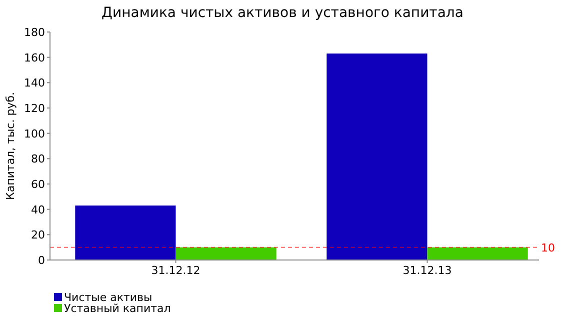 This screenshot has height=332, width=565. What do you see at coordinates (34, 83) in the screenshot?
I see `y-tick-label: 140` at bounding box center [34, 83].